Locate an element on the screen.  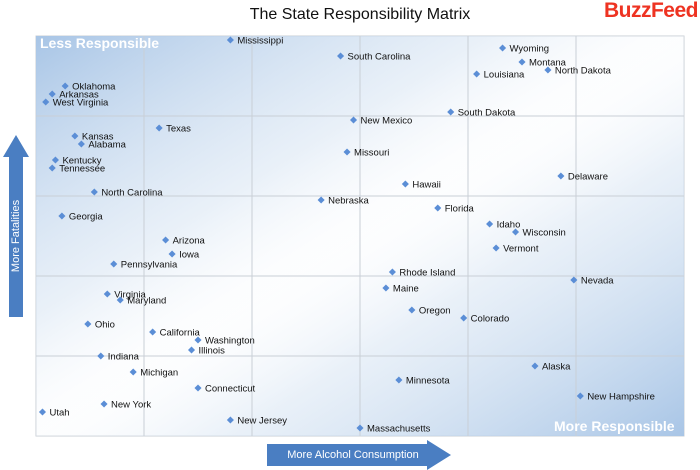
data-point-label: Delaware is located at coordinates (588, 177).